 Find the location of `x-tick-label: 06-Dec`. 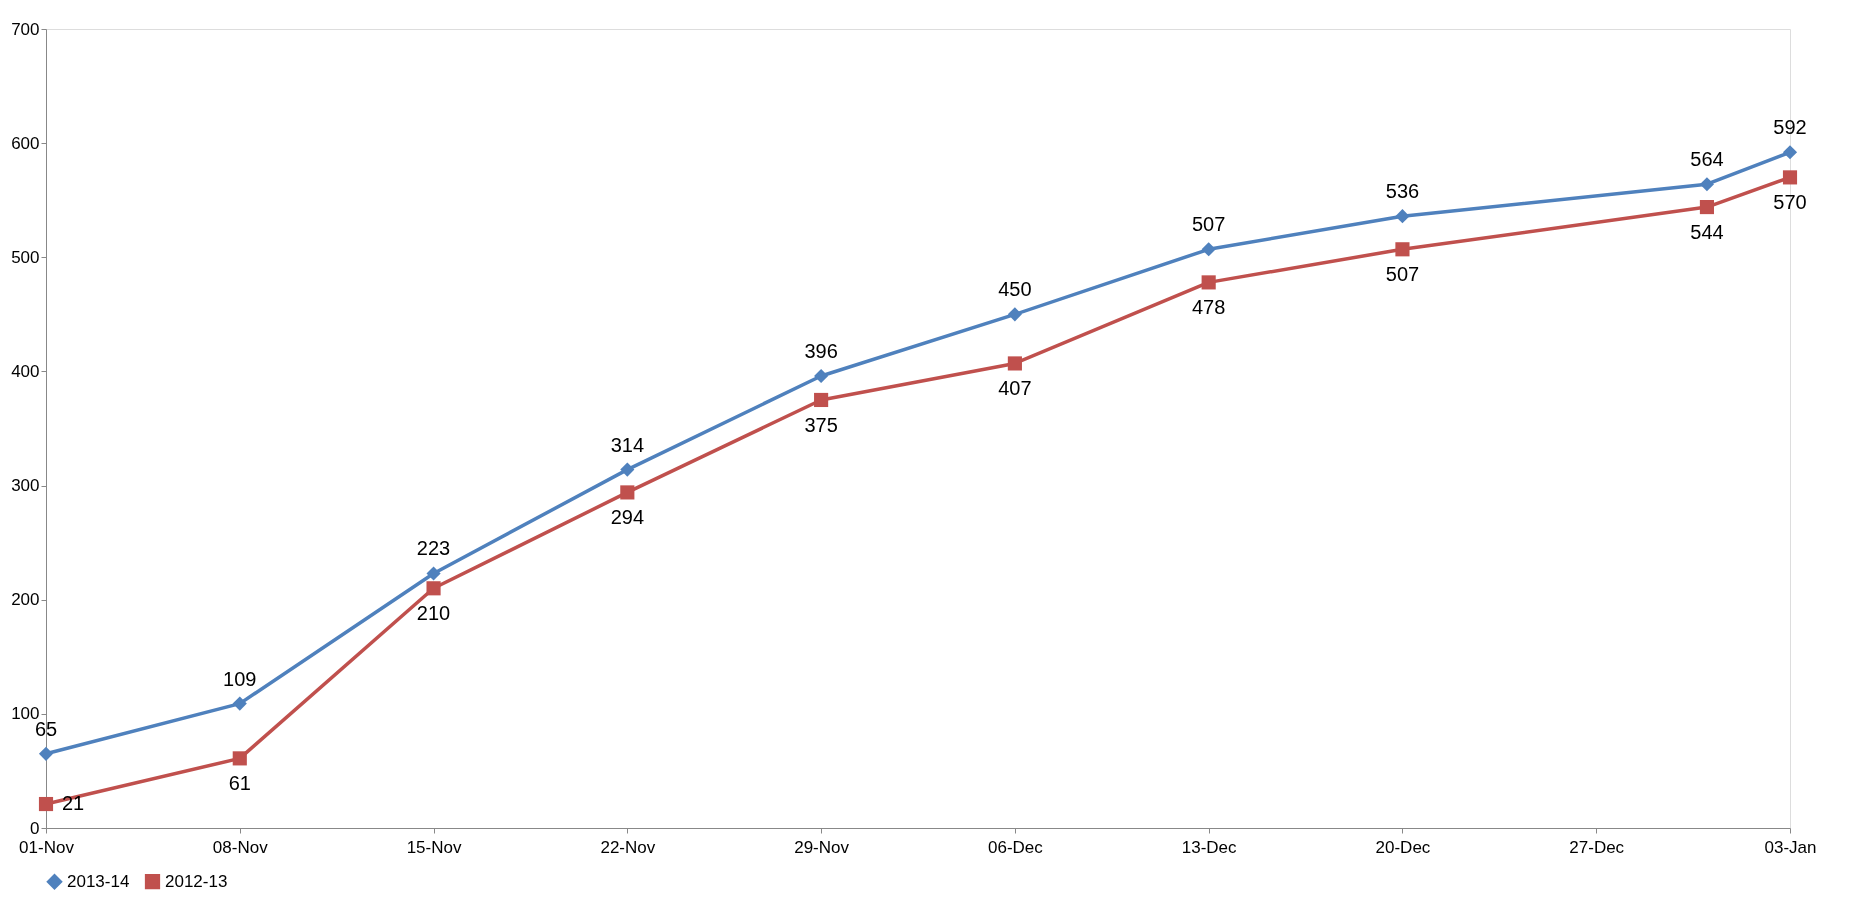

x-tick-label: 06-Dec is located at coordinates (1015, 847).